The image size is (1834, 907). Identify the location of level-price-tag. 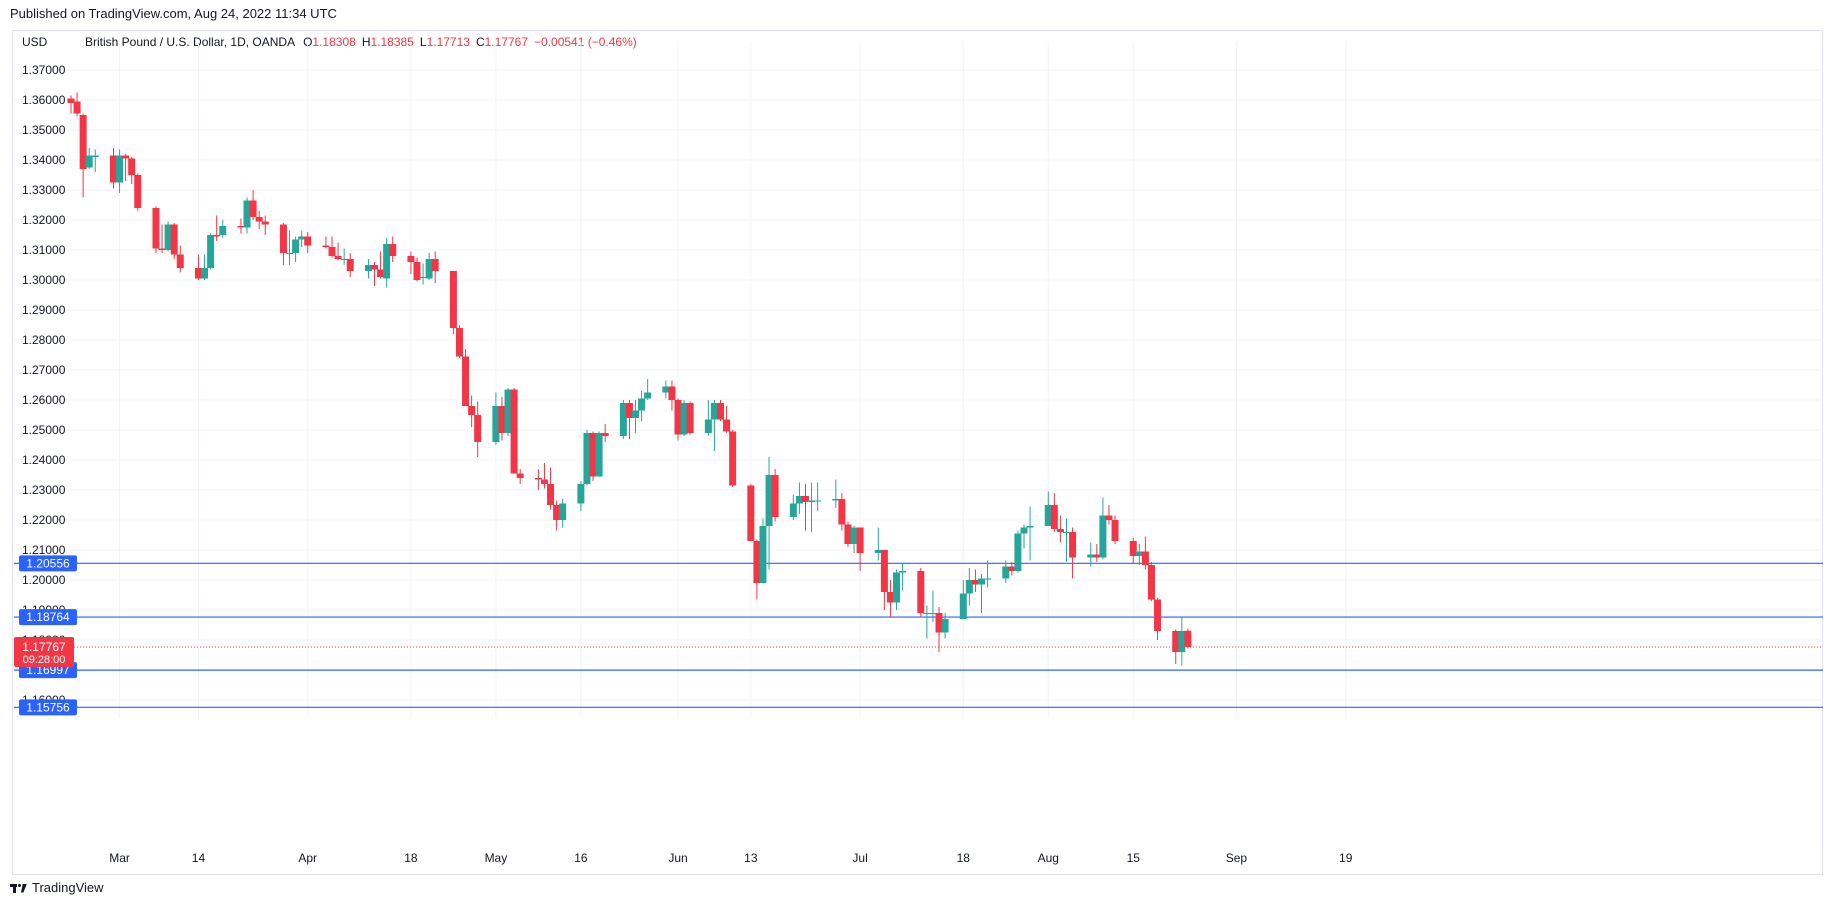
(48, 563).